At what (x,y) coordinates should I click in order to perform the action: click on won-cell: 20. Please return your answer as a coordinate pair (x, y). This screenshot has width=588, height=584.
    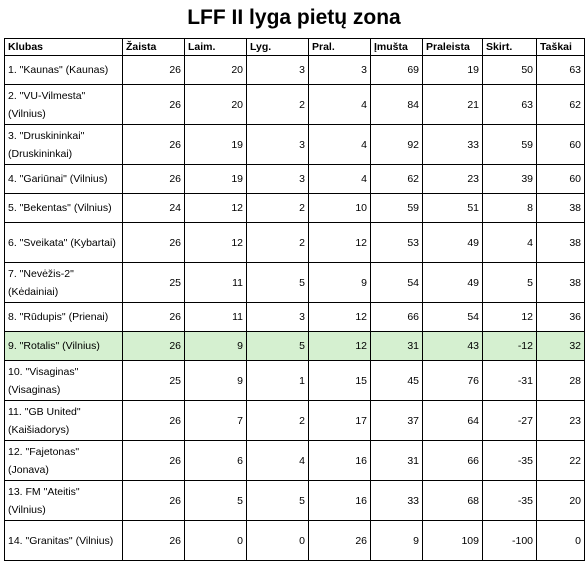
    Looking at the image, I should click on (215, 70).